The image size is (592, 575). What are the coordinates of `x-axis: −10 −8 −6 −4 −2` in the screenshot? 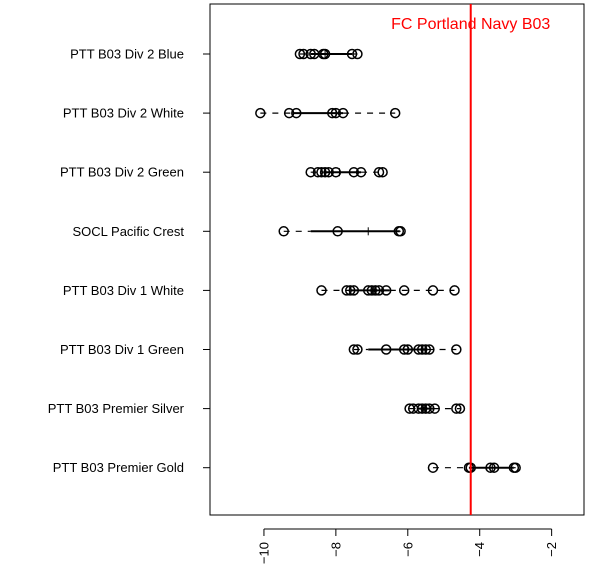 It's located at (407, 546).